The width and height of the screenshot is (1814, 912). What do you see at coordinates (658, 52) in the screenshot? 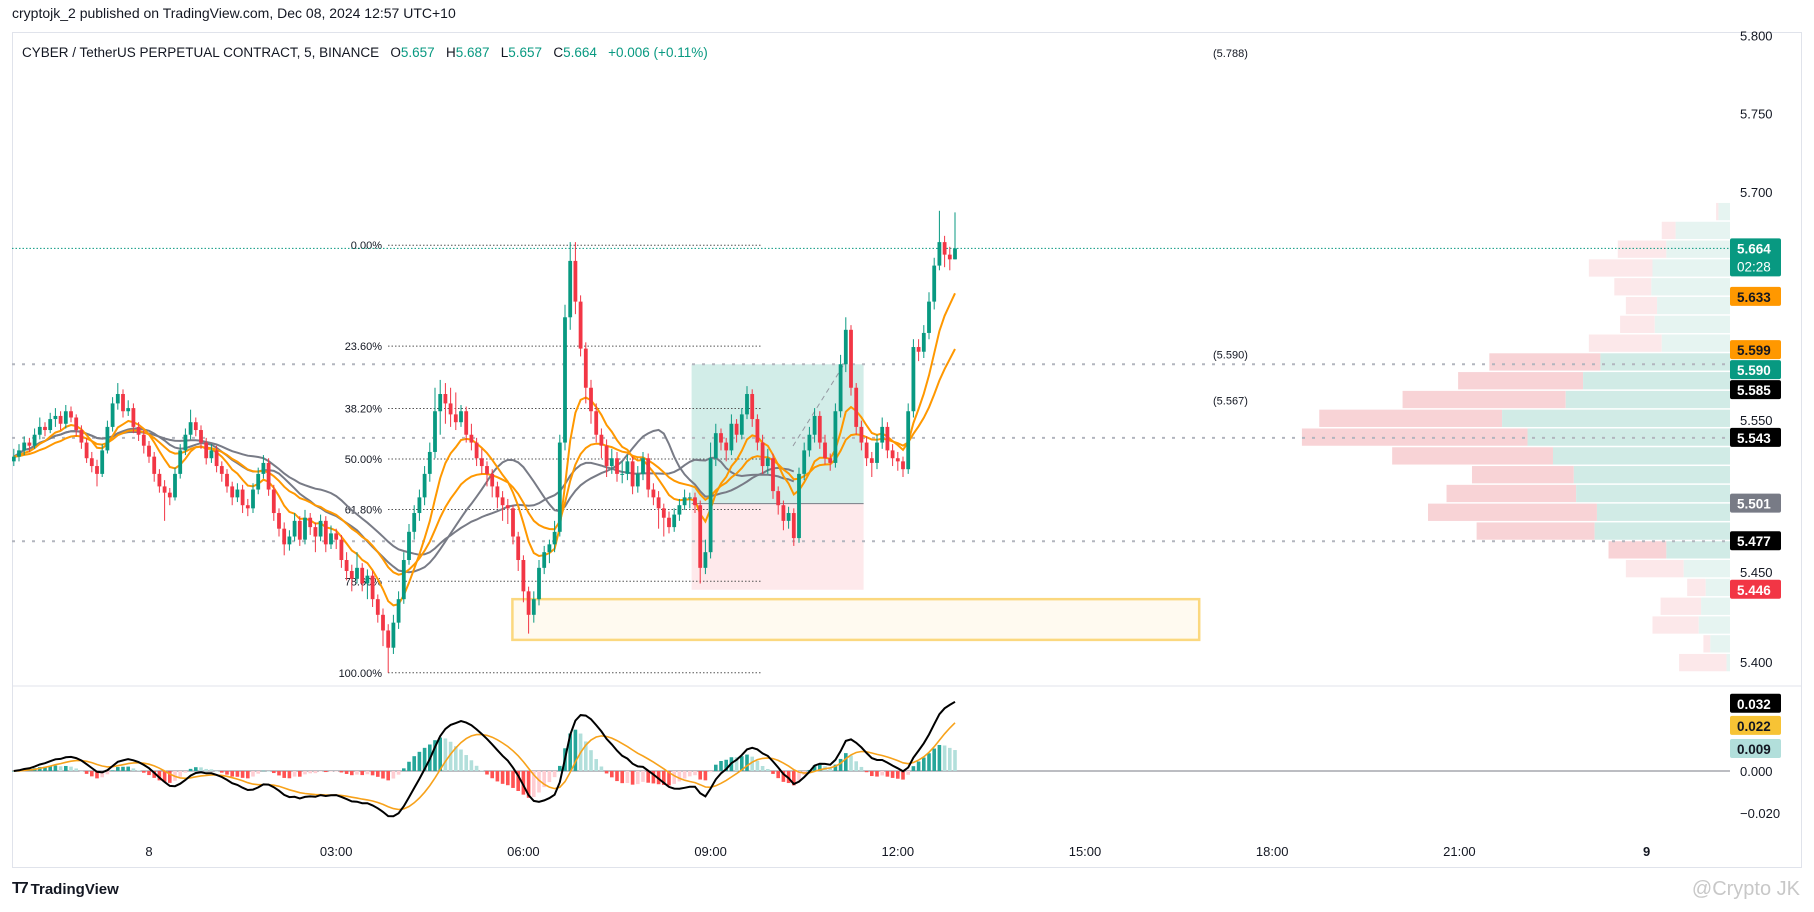
I see `change-value: +0.006 (+0.11%)` at bounding box center [658, 52].